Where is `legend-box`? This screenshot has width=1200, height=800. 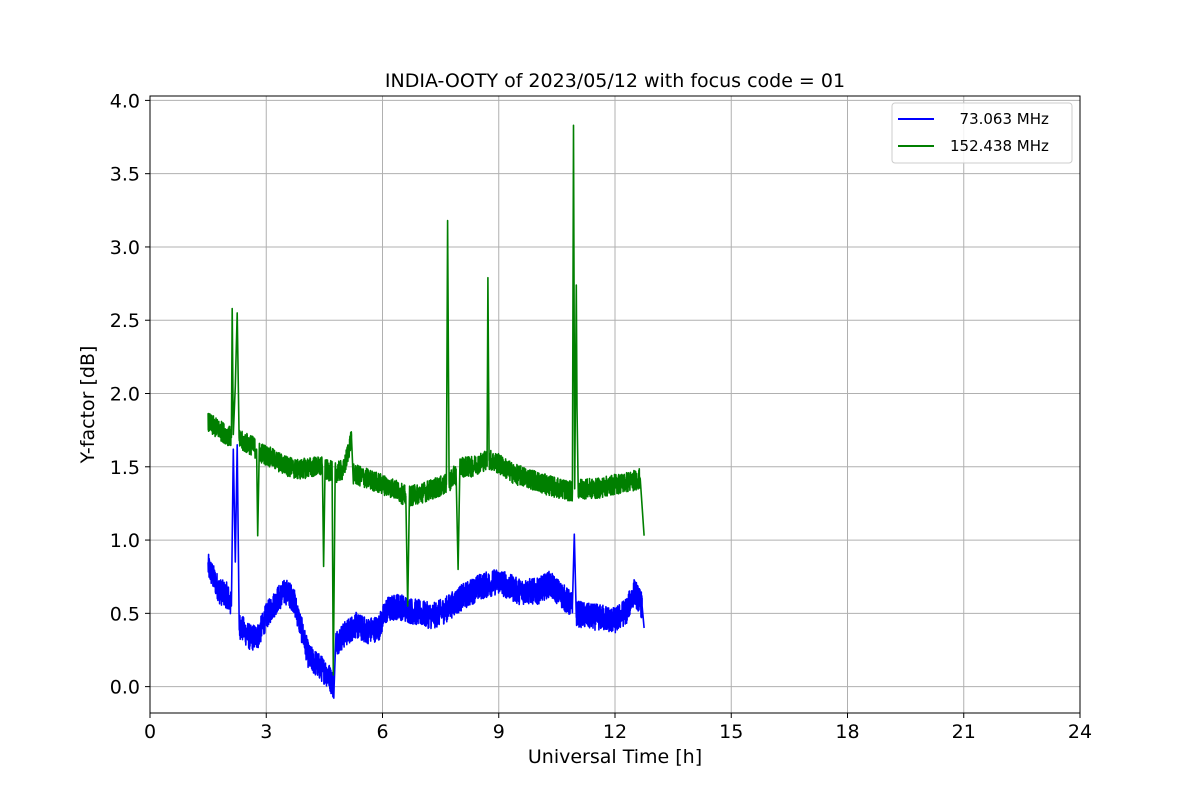 legend-box is located at coordinates (982, 133).